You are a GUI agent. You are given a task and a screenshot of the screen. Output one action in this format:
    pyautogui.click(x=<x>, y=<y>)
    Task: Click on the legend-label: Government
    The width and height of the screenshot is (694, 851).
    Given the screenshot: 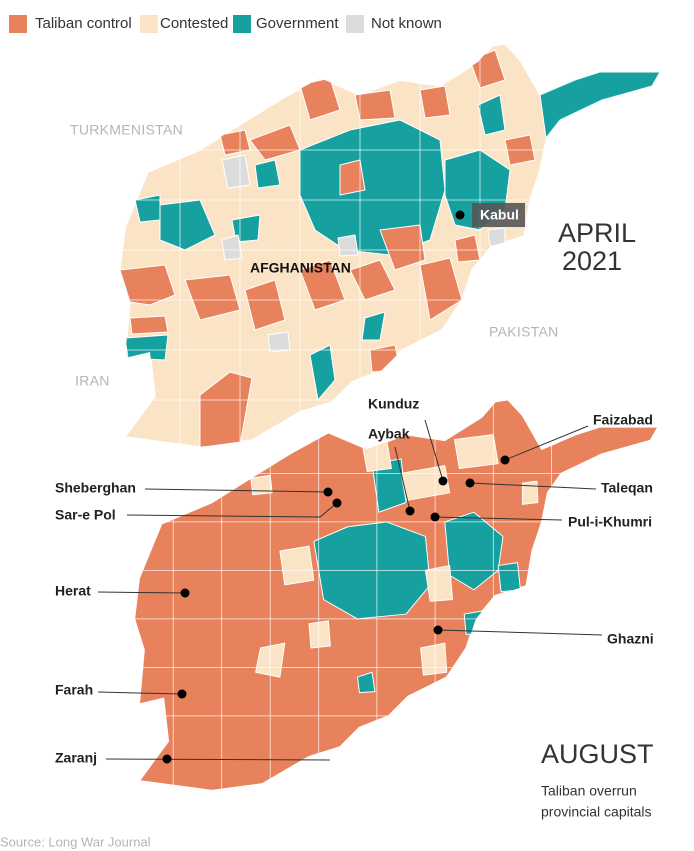 What is the action you would take?
    pyautogui.click(x=297, y=23)
    